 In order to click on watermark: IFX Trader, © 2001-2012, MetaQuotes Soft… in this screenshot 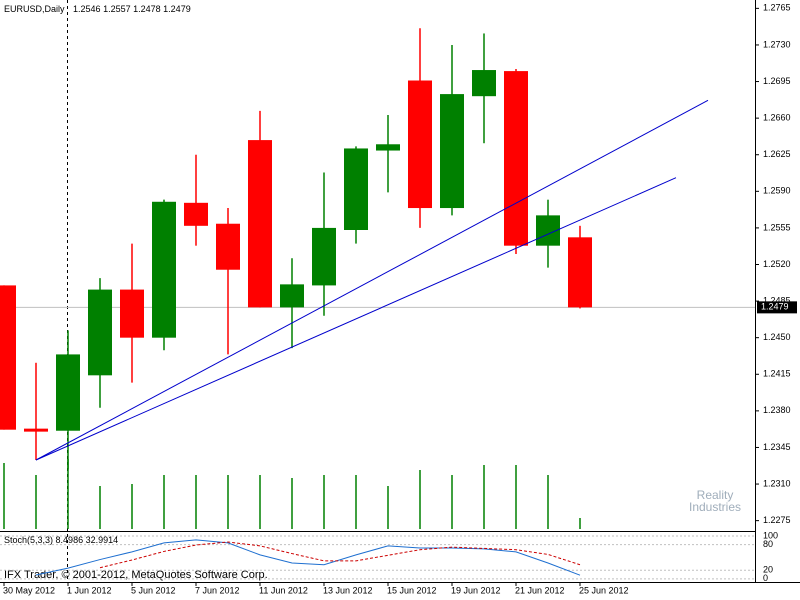, I will do `click(136, 575)`.